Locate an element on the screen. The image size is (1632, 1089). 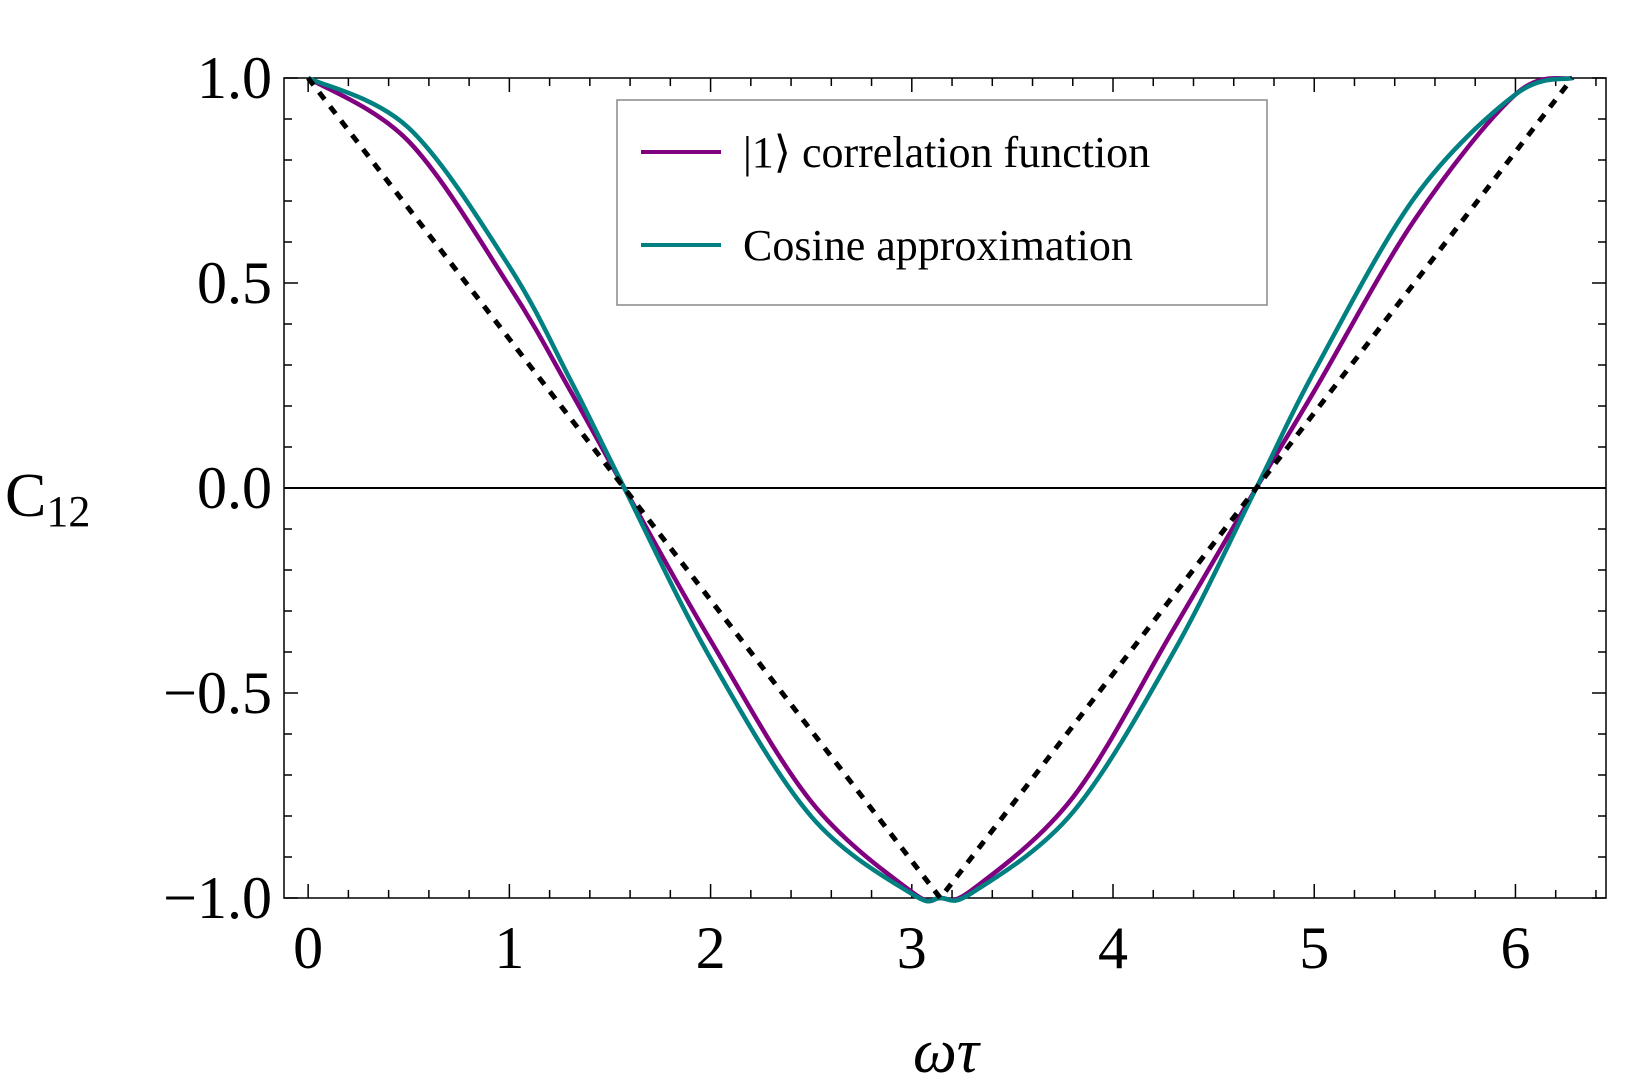
x-tick-label: 4 is located at coordinates (1113, 948).